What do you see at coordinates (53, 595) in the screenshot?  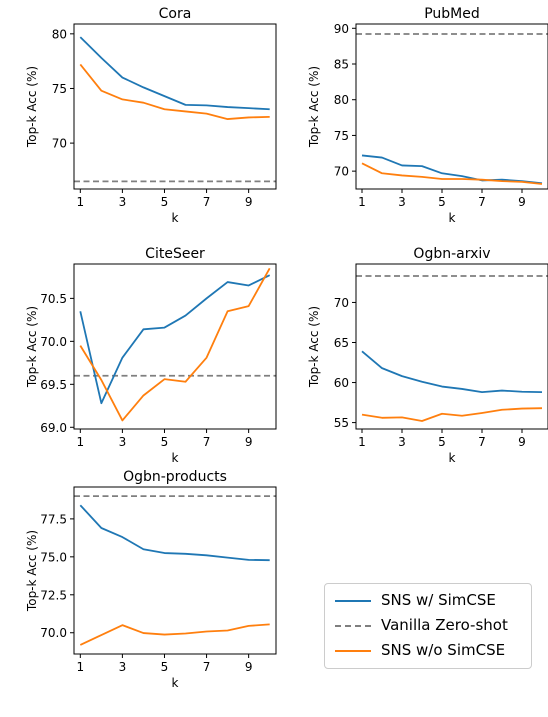 I see `y-tick-label: 72.5` at bounding box center [53, 595].